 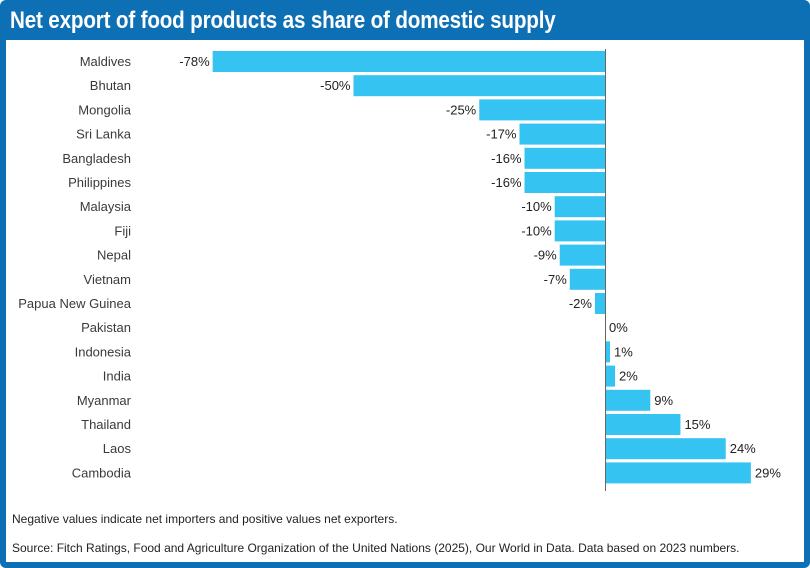 What do you see at coordinates (546, 255) in the screenshot?
I see `value-label: -9%` at bounding box center [546, 255].